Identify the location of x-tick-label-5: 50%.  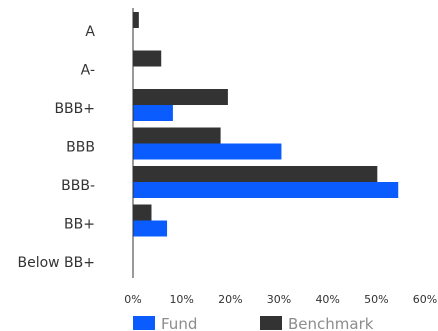
(376, 299).